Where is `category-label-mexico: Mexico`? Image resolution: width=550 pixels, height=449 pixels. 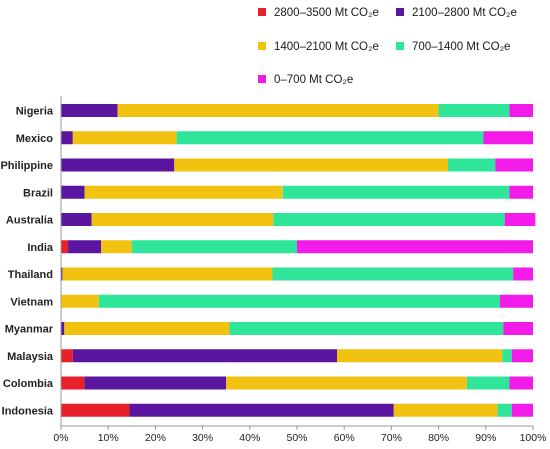 category-label-mexico: Mexico is located at coordinates (35, 139).